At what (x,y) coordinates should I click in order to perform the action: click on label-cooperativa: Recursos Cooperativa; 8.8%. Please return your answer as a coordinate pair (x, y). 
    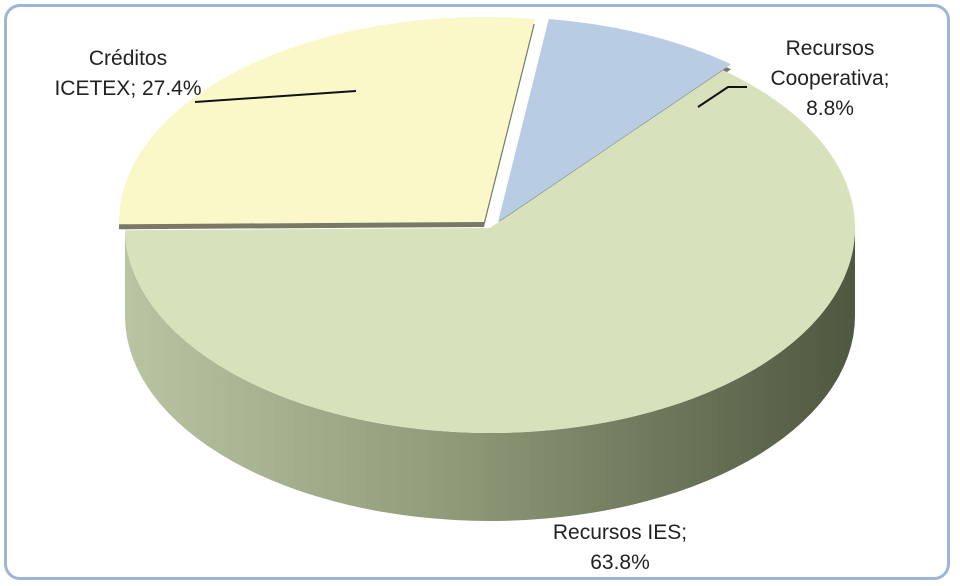
    Looking at the image, I should click on (830, 79).